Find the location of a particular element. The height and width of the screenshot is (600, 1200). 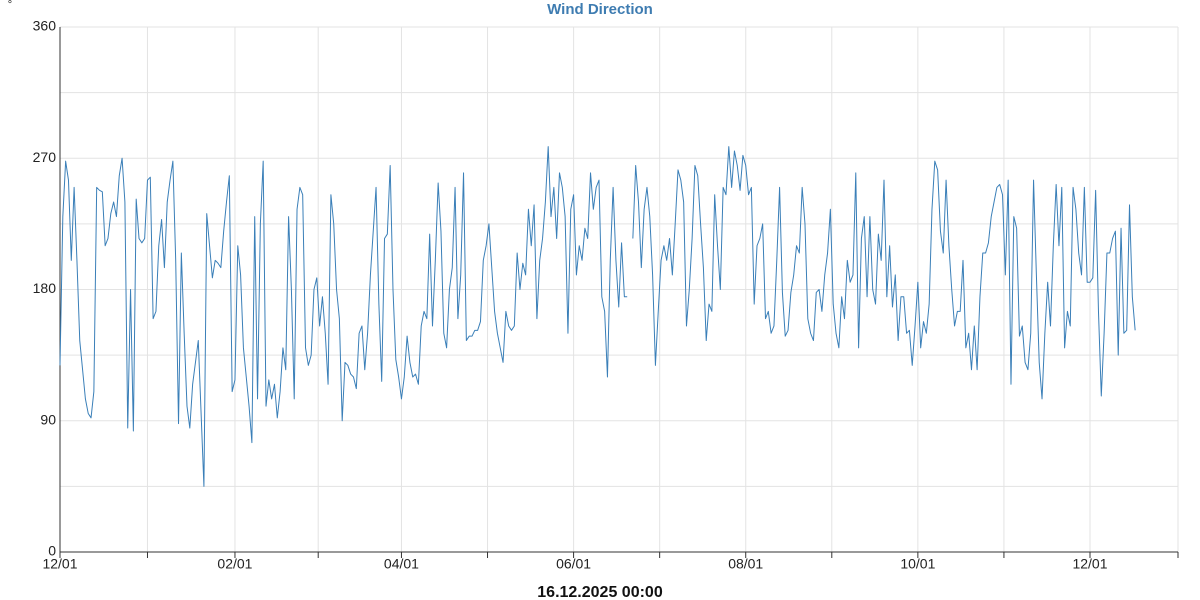

y-tick-label: 90 is located at coordinates (48, 419).